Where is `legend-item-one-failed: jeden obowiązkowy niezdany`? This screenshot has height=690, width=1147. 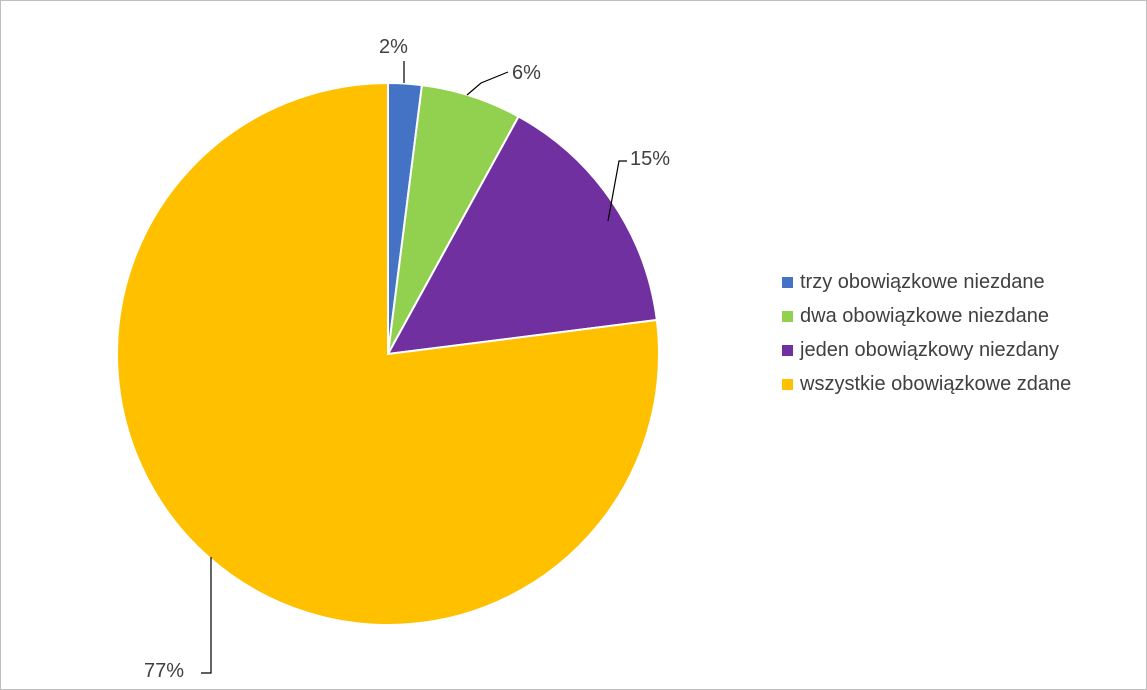 legend-item-one-failed: jeden obowiązkowy niezdany is located at coordinates (957, 350).